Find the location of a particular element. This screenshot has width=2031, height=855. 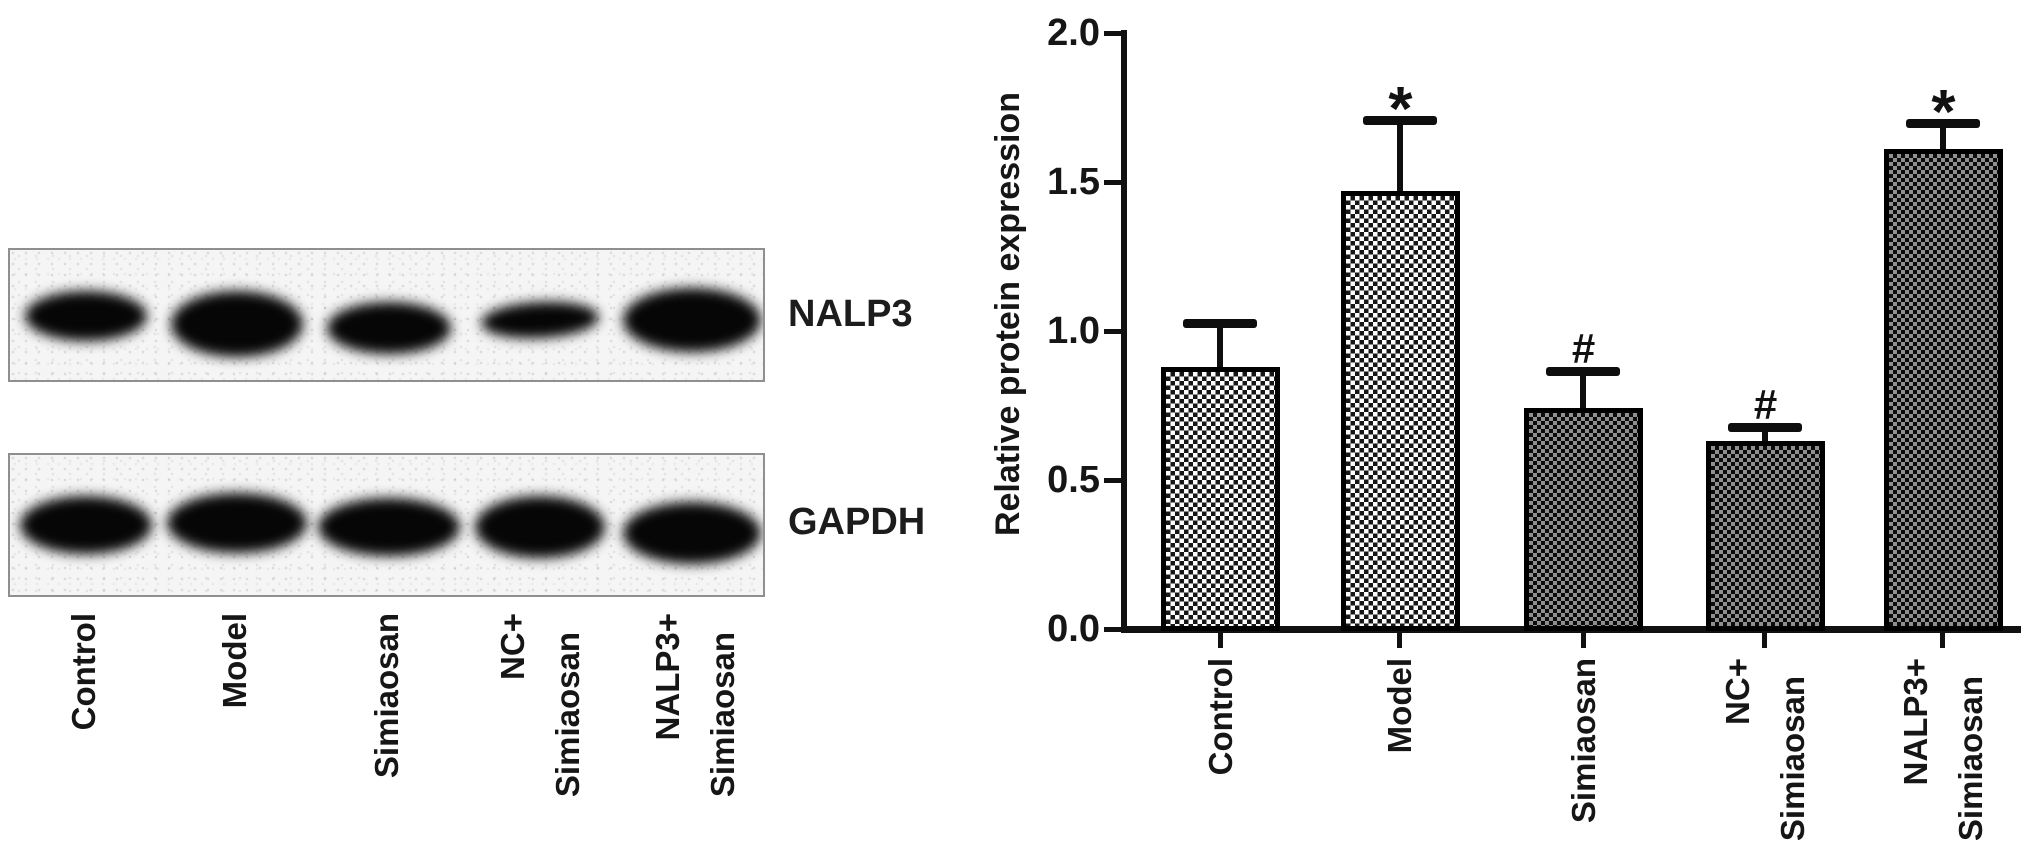

y-tick-label: 1.0 is located at coordinates (1073, 331).